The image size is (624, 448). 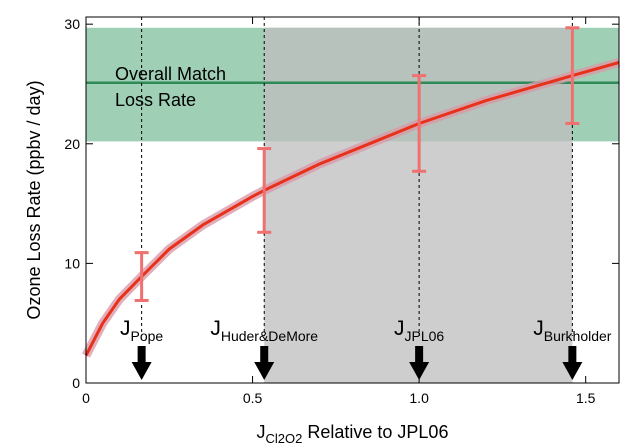 What do you see at coordinates (425, 336) in the screenshot?
I see `marker-label-sub: JPL06` at bounding box center [425, 336].